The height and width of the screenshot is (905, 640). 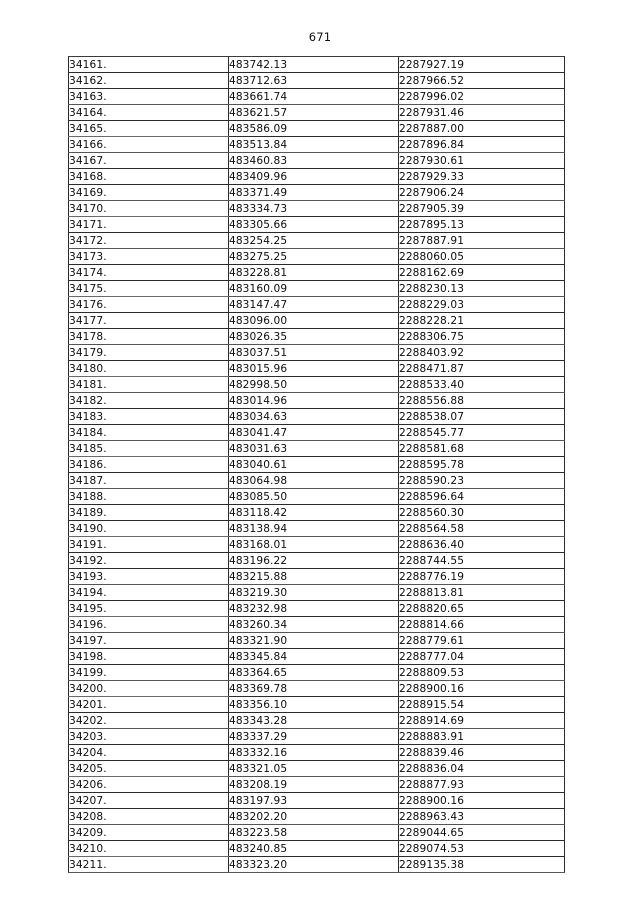 I want to click on cell-index: 34174., so click(x=148, y=272).